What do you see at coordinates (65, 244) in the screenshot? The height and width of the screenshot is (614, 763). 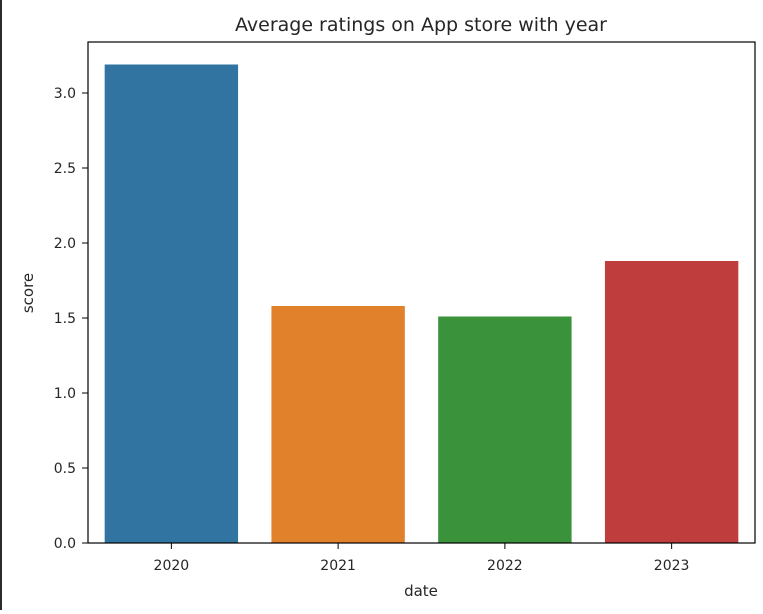 I see `y-tick-label: 2.0` at bounding box center [65, 244].